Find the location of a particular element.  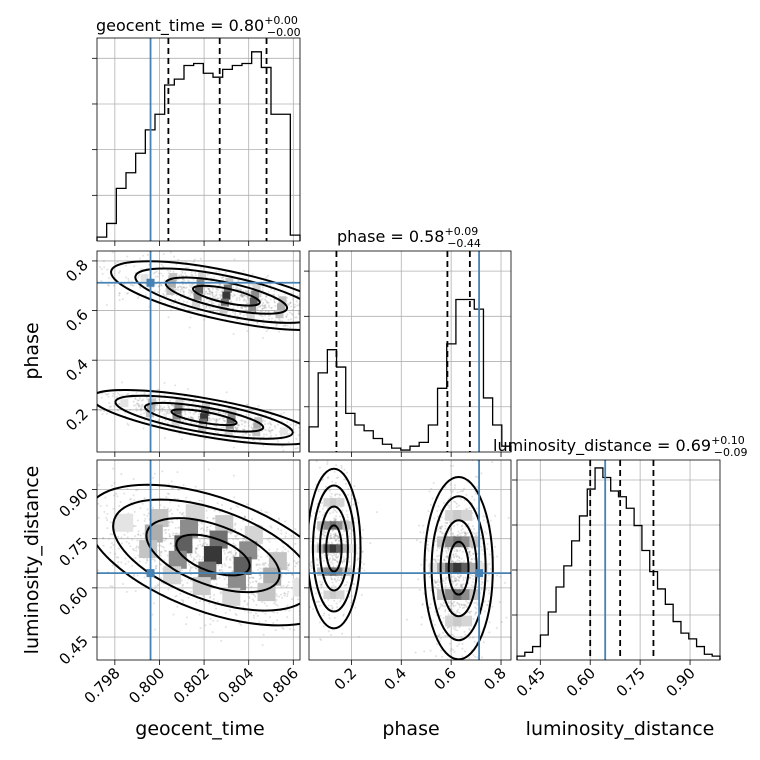

gridlines is located at coordinates (198, 139).